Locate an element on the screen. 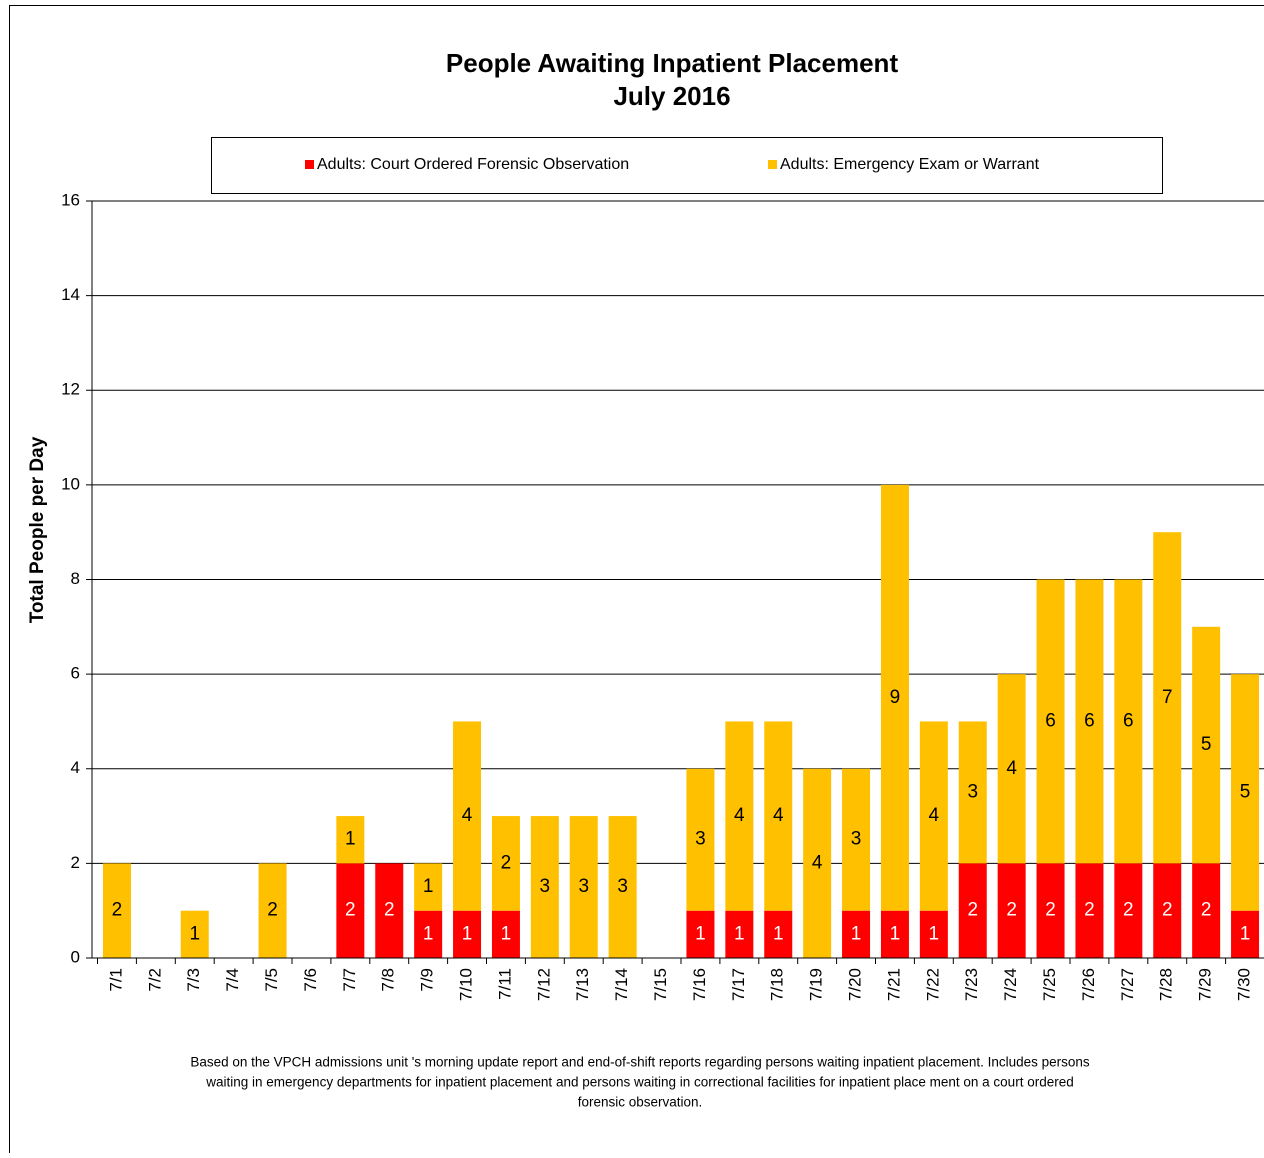 Image resolution: width=1264 pixels, height=1158 pixels. x-tick-label: 7/1 is located at coordinates (115, 980).